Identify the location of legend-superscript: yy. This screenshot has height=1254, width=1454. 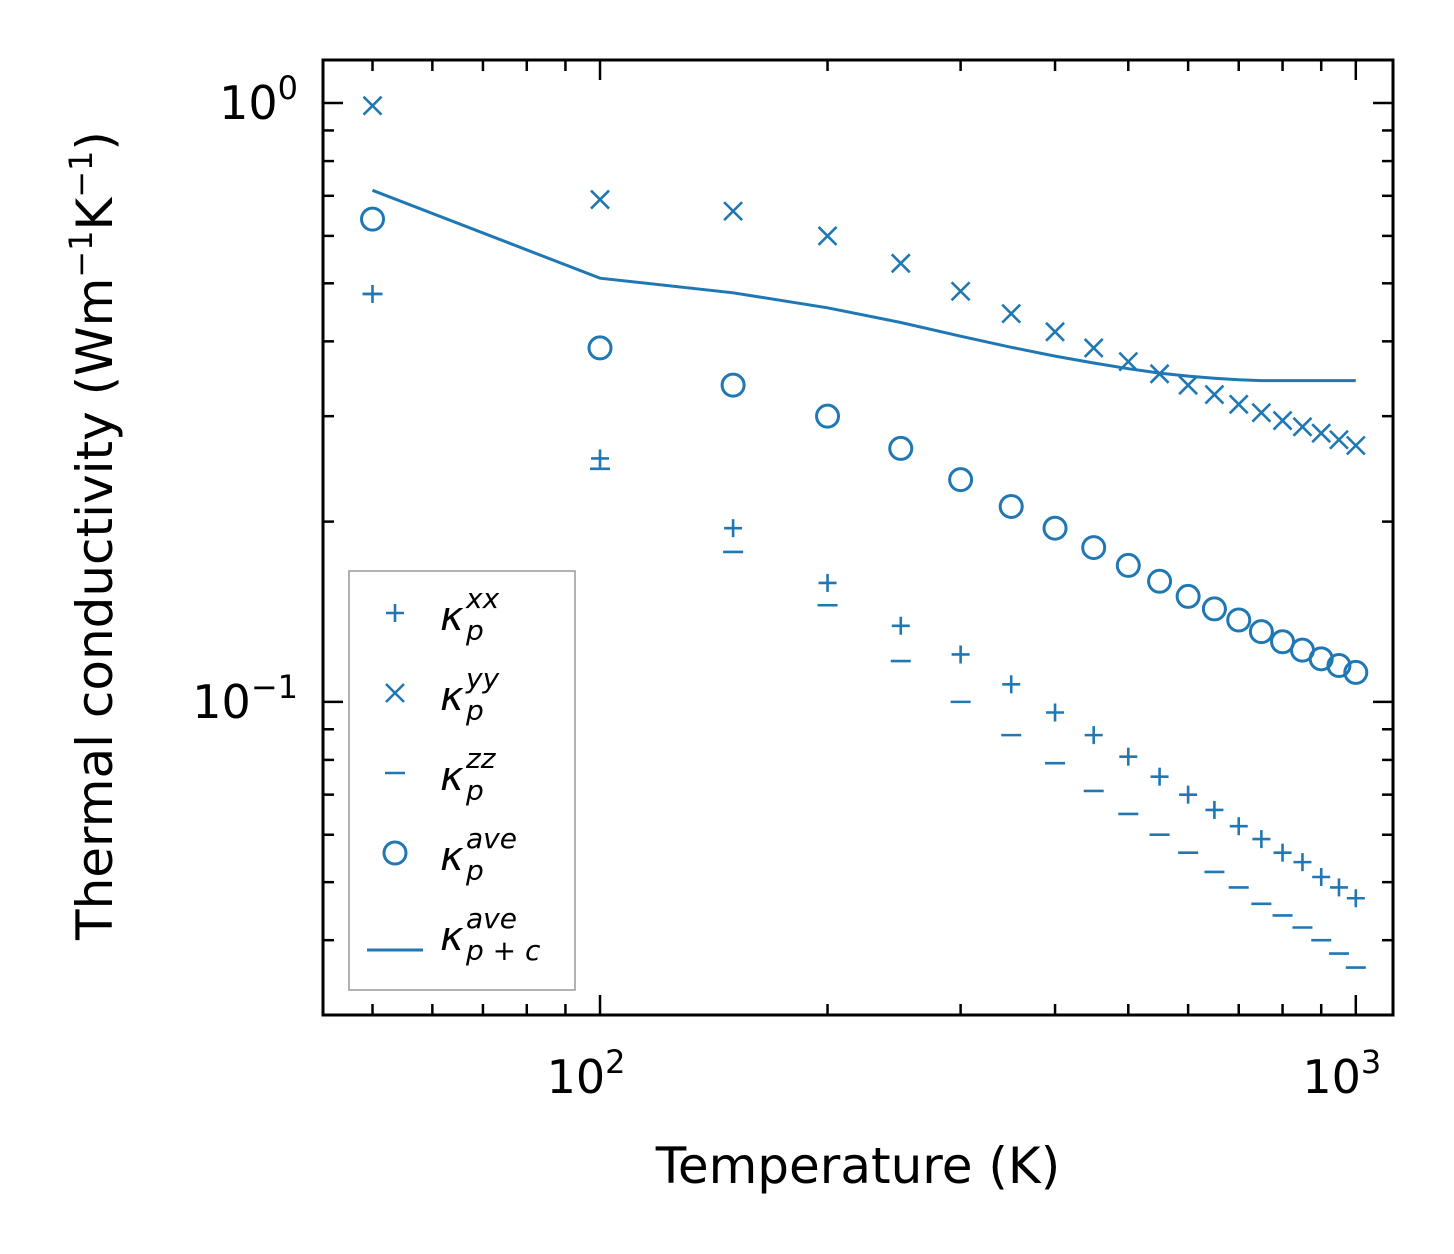
(482, 678).